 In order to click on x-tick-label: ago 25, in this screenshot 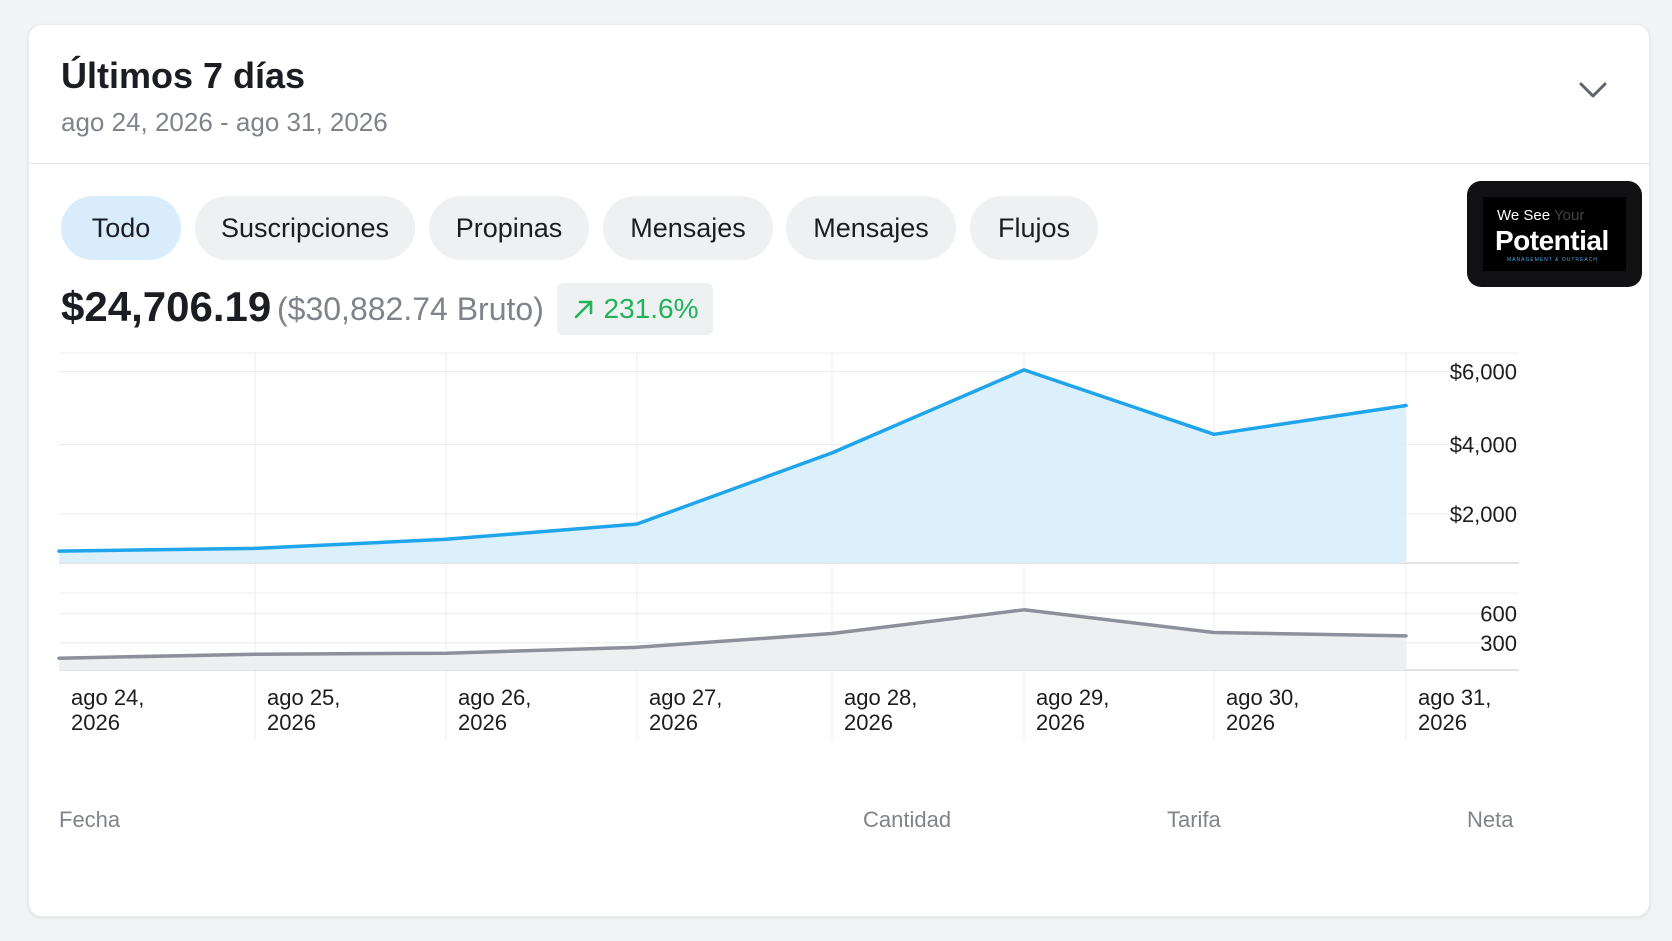, I will do `click(303, 697)`.